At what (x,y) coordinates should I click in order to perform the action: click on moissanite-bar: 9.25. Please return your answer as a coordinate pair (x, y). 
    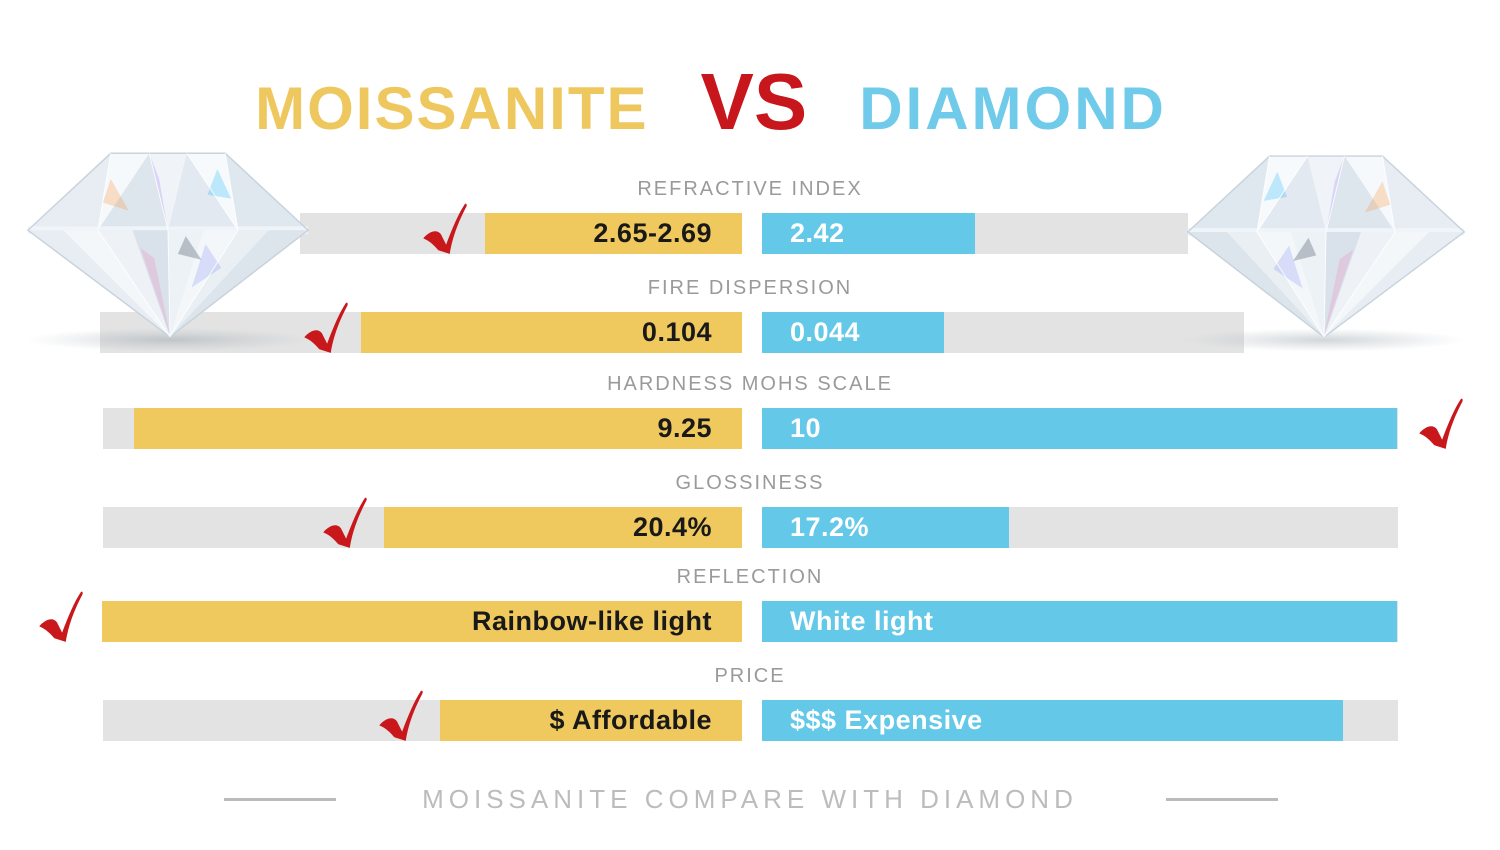
    Looking at the image, I should click on (438, 428).